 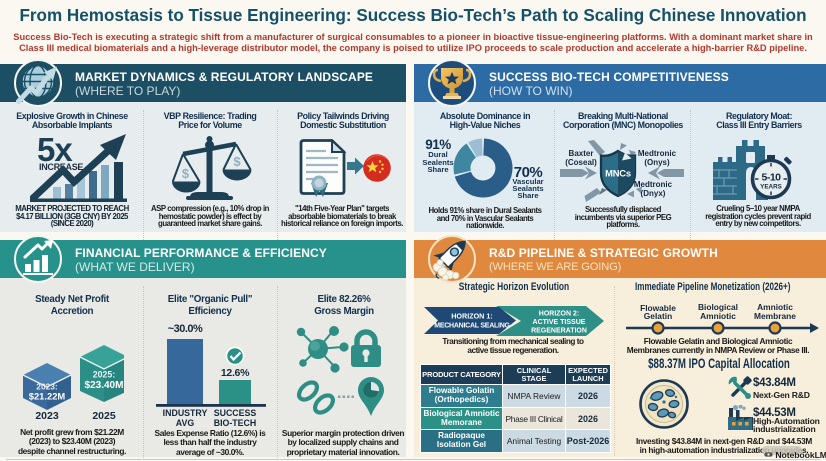 I want to click on svg-text: HORIZON 2:, so click(x=559, y=314).